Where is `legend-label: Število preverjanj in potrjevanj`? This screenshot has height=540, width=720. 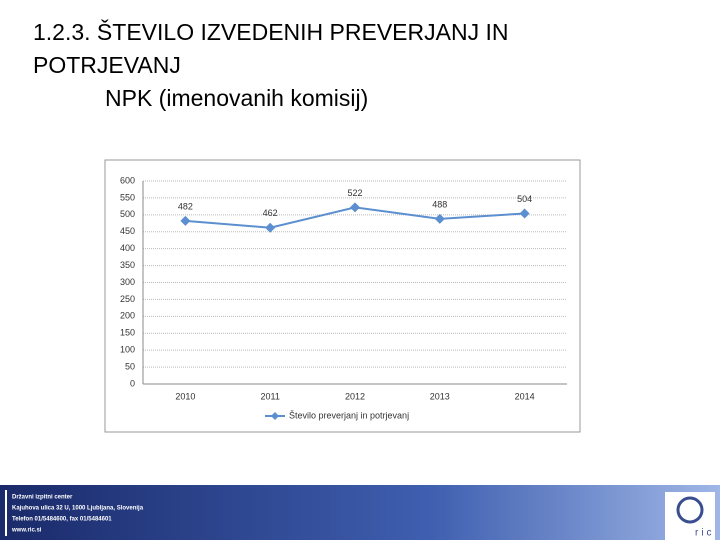
legend-label: Število preverjanj in potrjevanj is located at coordinates (349, 415).